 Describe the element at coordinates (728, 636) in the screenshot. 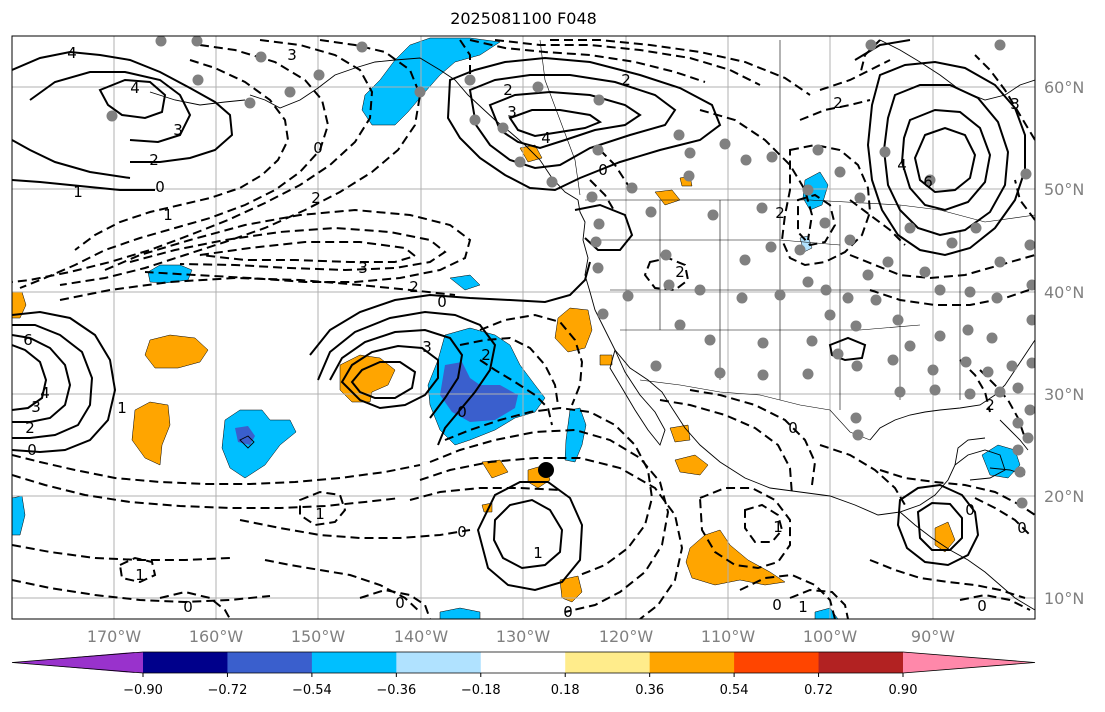

I see `lon-label-110w: 110°W` at that location.